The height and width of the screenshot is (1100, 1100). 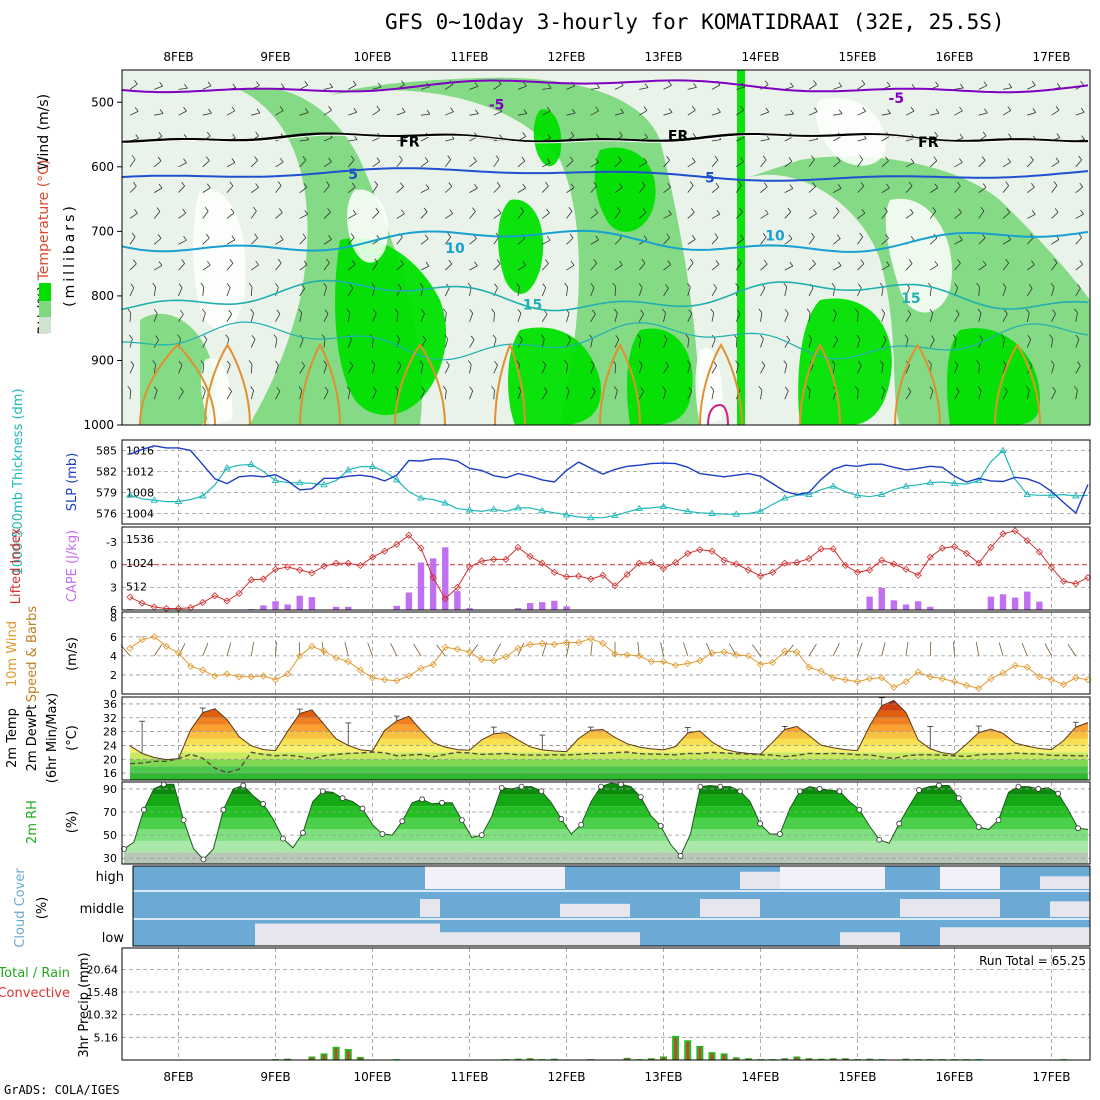 I want to click on date-label-bottom: 8FEB, so click(x=178, y=1077).